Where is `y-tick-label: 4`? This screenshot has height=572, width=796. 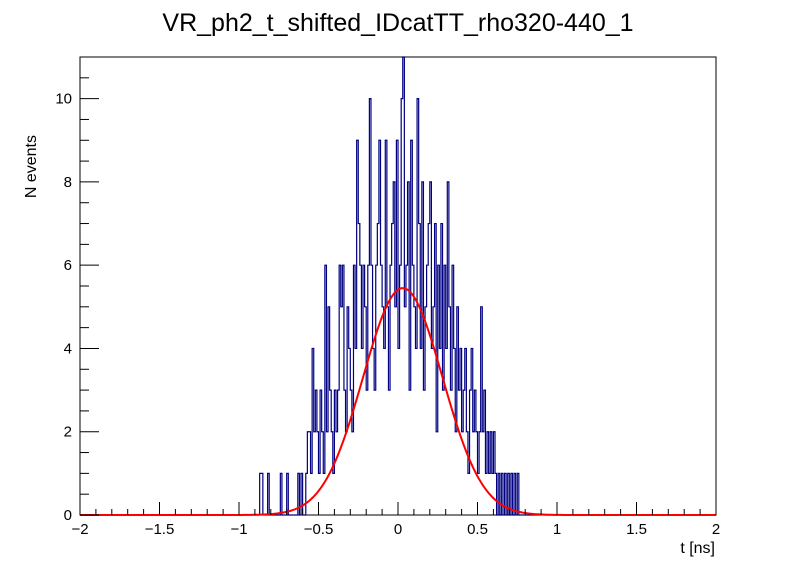 y-tick-label: 4 is located at coordinates (68, 348).